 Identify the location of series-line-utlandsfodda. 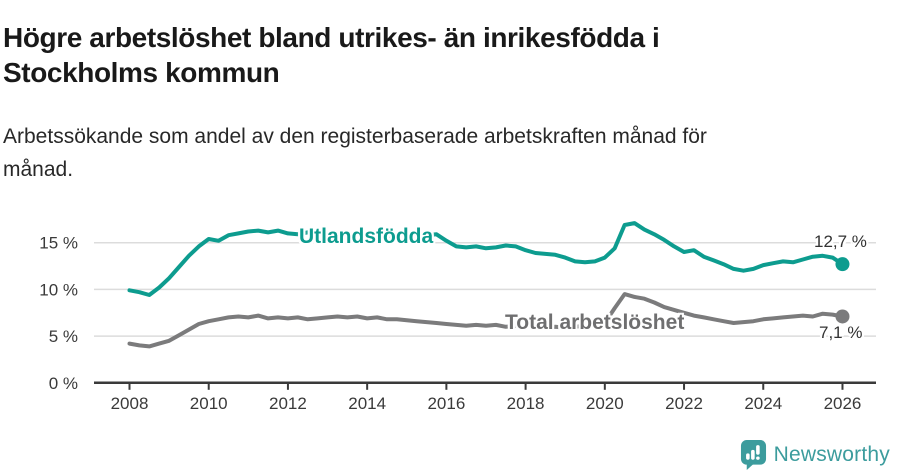
(486, 259).